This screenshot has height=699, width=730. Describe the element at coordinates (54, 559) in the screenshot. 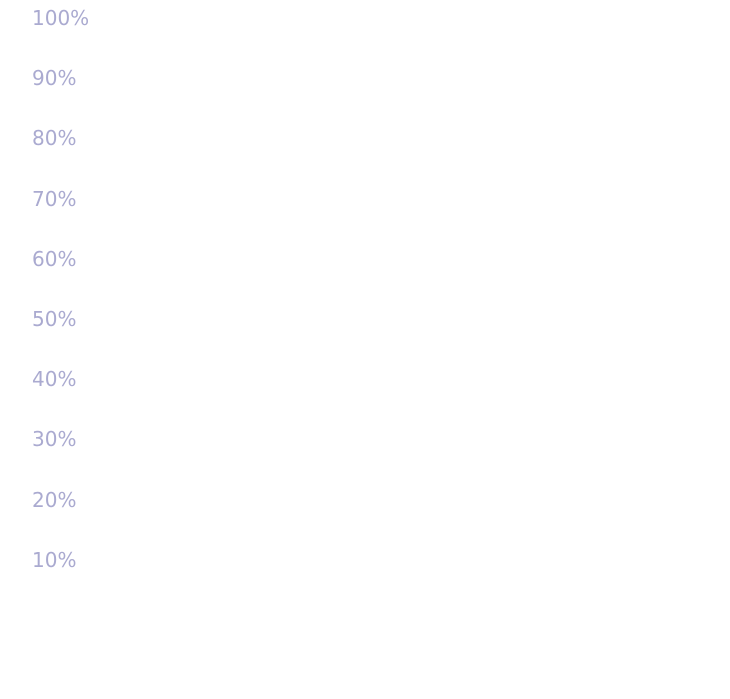

I see `y-tick-label: 10%` at that location.